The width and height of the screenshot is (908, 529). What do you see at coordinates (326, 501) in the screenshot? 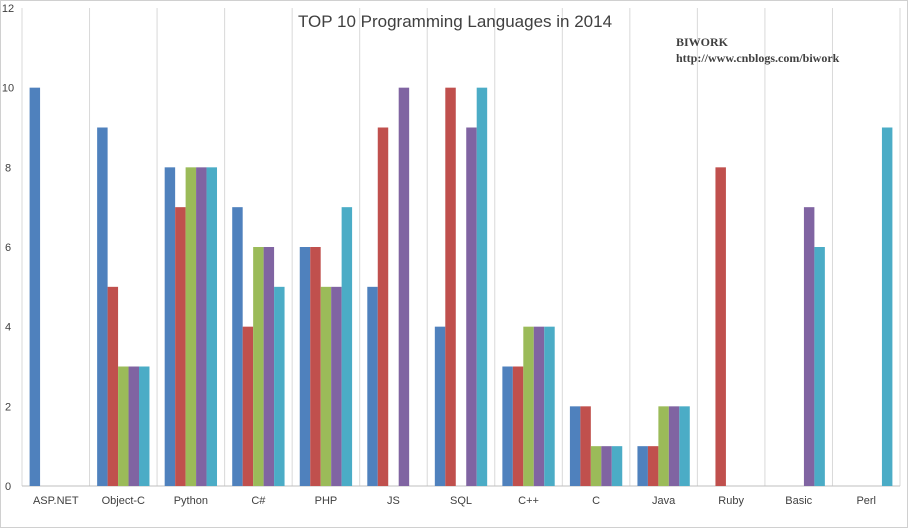
I see `x-tick-label: PHP` at bounding box center [326, 501].